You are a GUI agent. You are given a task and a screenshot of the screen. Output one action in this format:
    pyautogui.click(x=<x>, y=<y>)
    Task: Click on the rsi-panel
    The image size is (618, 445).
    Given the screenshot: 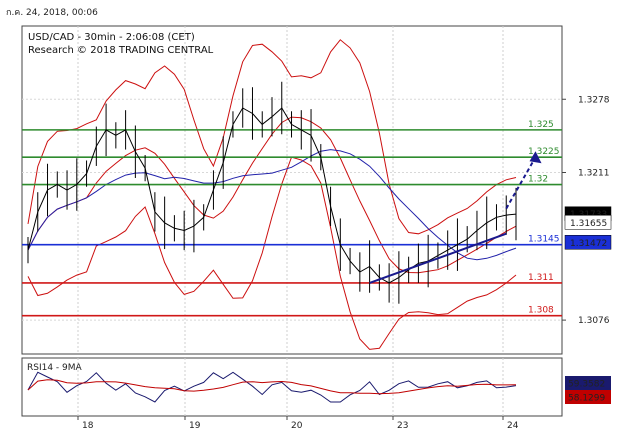 What is the action you would take?
    pyautogui.click(x=292, y=387)
    